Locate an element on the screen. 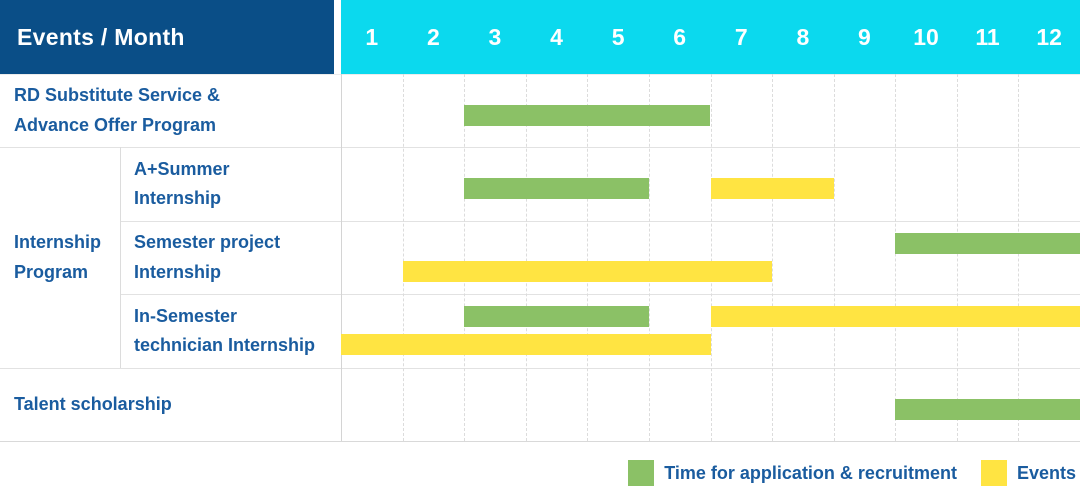  month-tick-10: 10 is located at coordinates (926, 36).